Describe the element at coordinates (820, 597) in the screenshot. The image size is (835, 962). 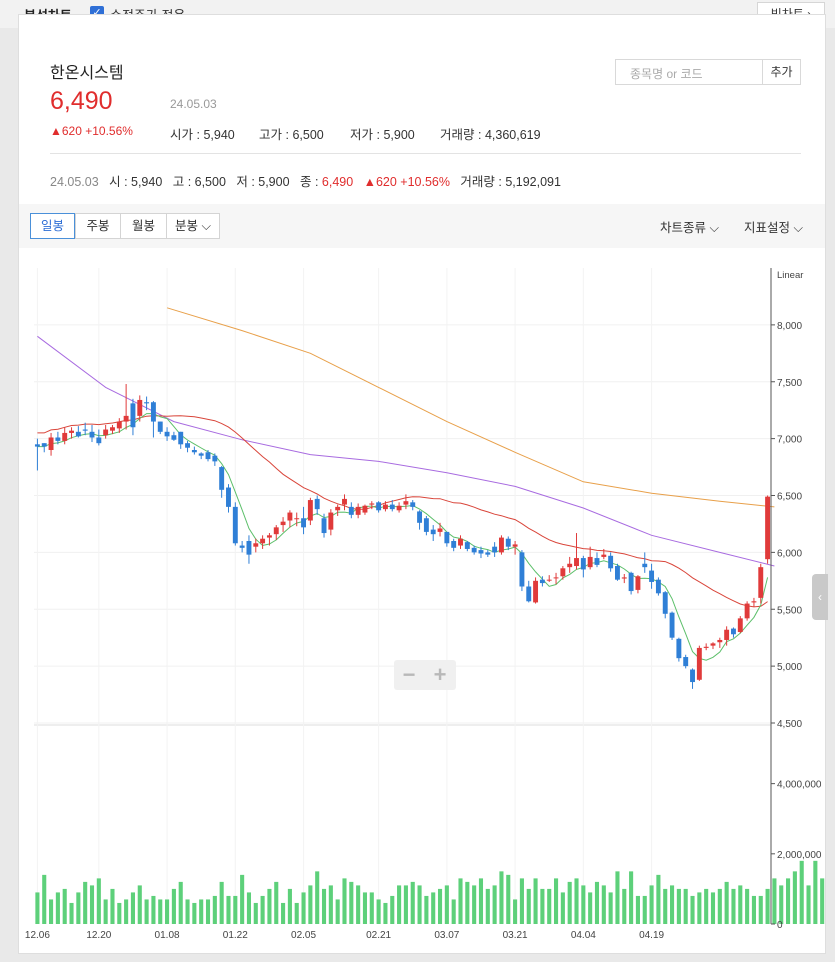
I see `side-panel-toggle-icon: ‹` at that location.